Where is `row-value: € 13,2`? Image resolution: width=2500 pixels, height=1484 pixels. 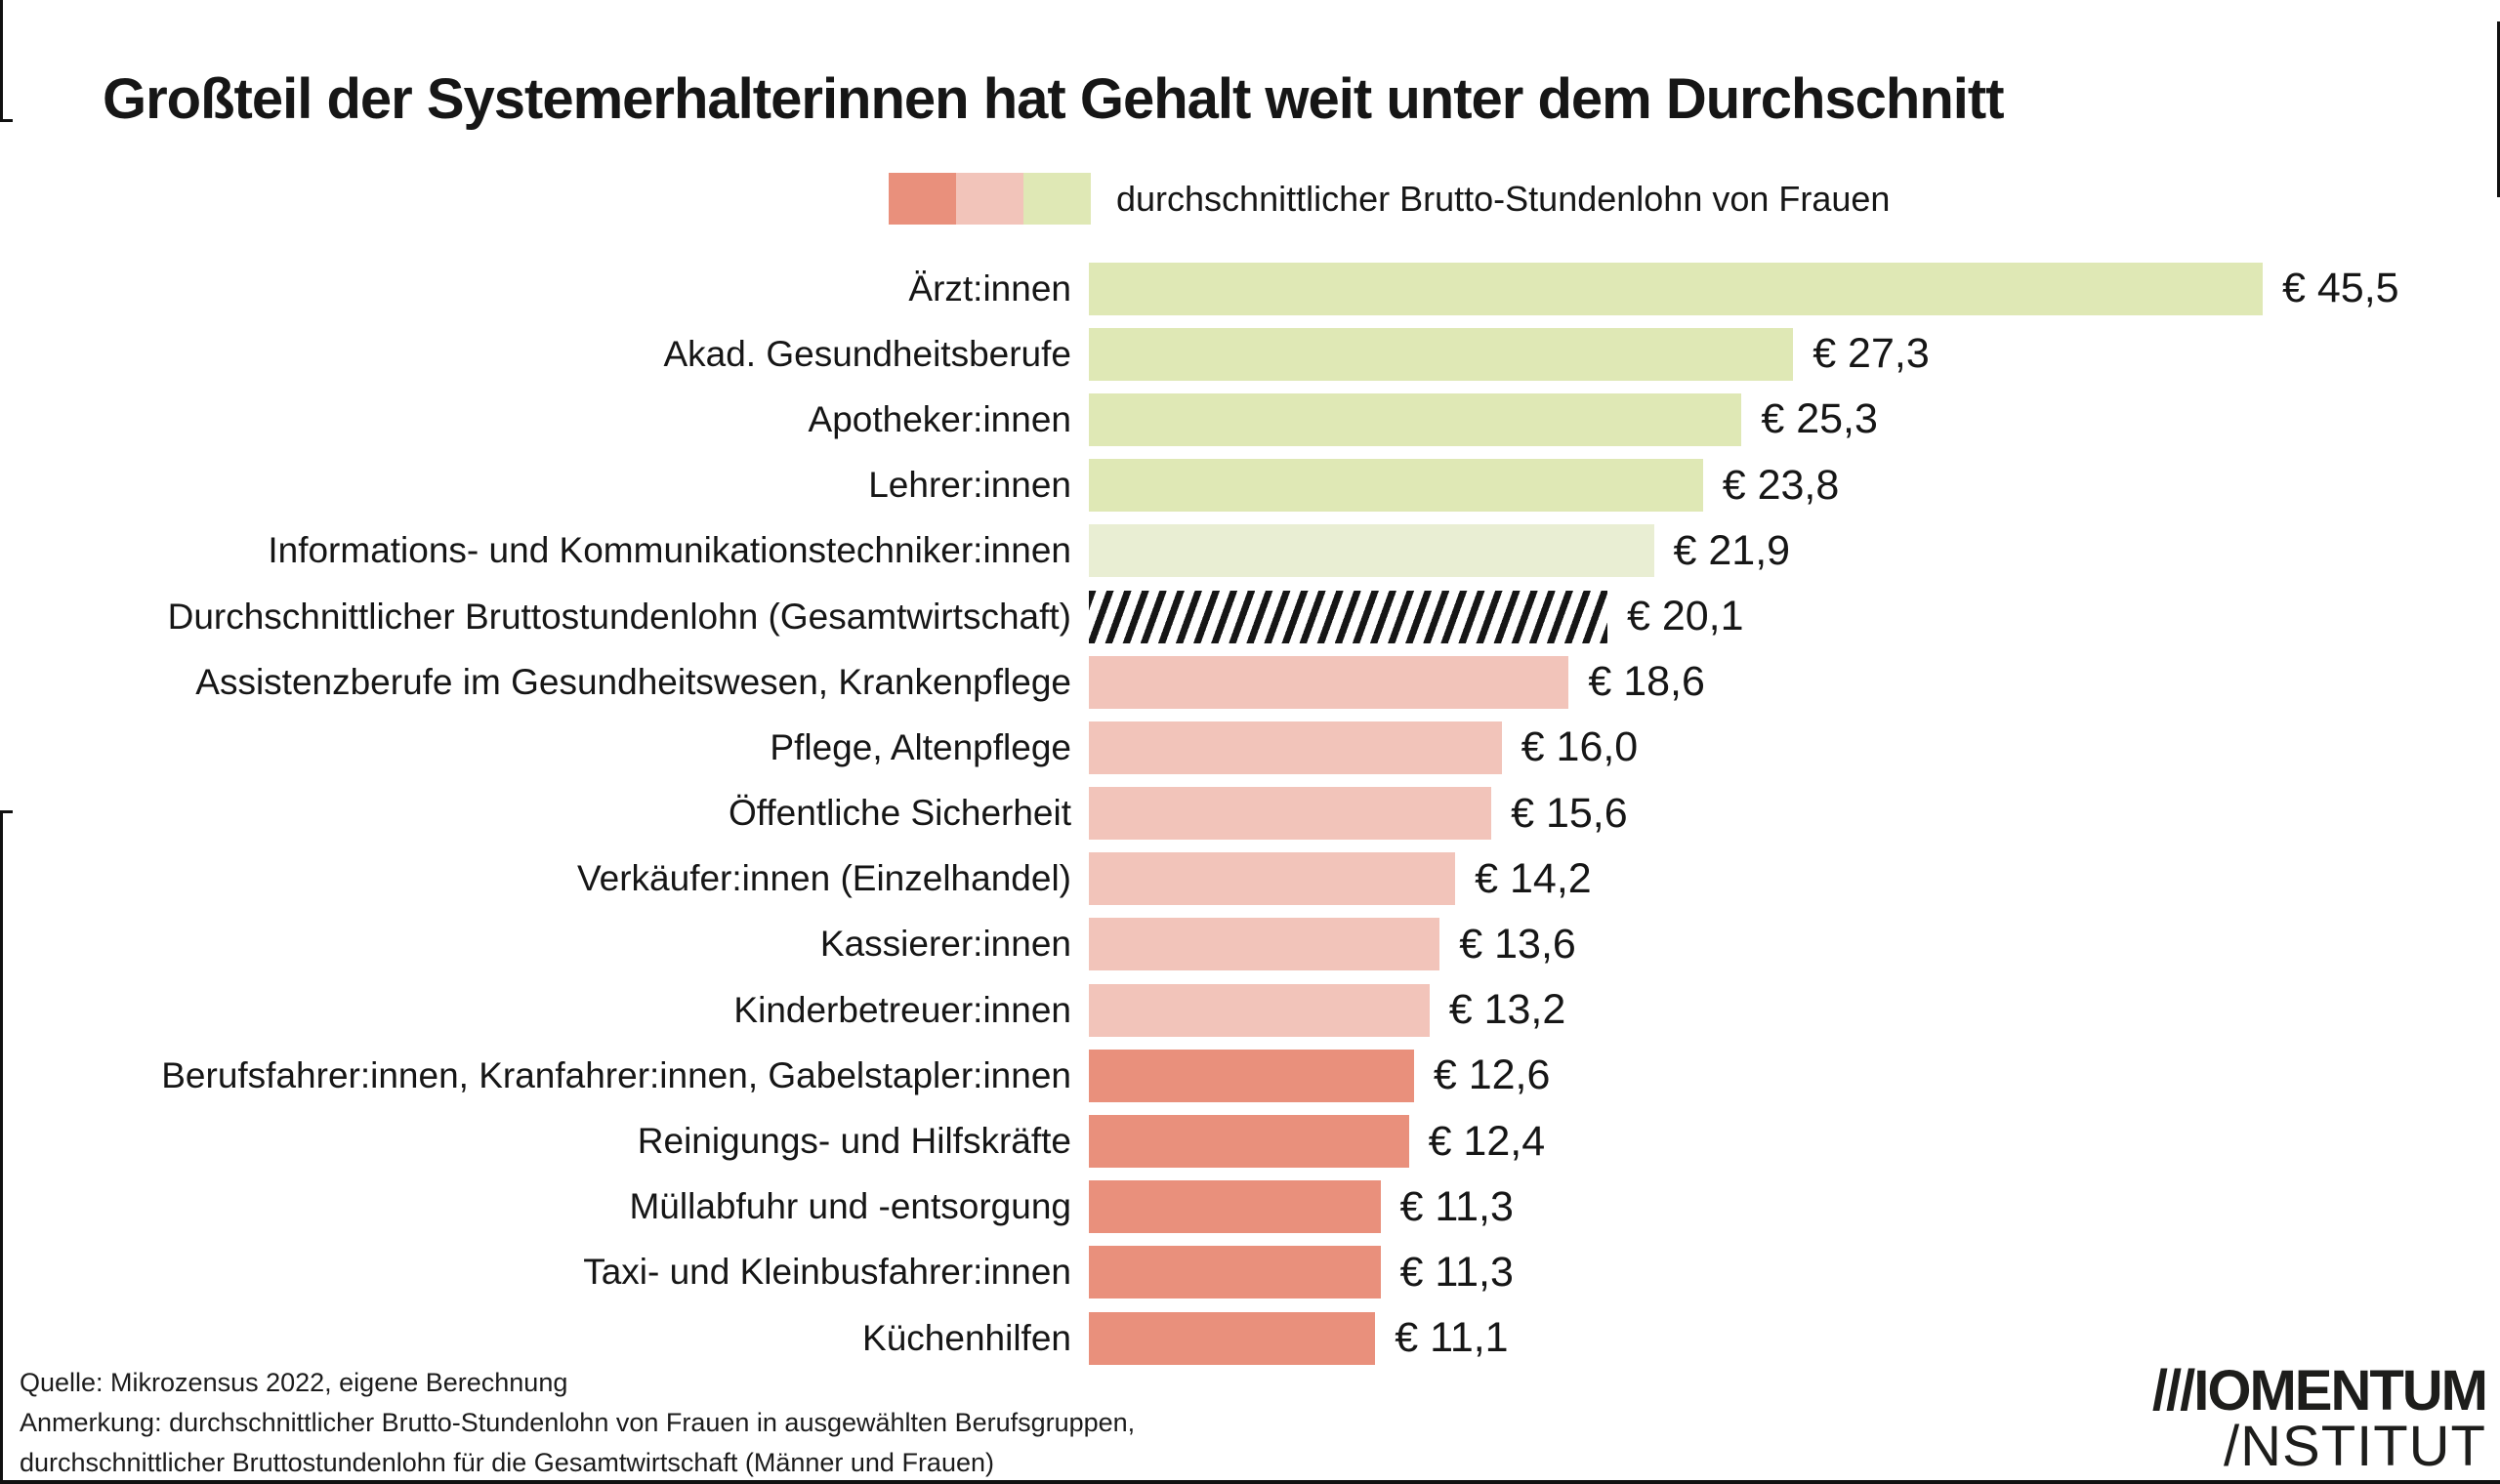
row-value: € 13,2 is located at coordinates (1507, 1010).